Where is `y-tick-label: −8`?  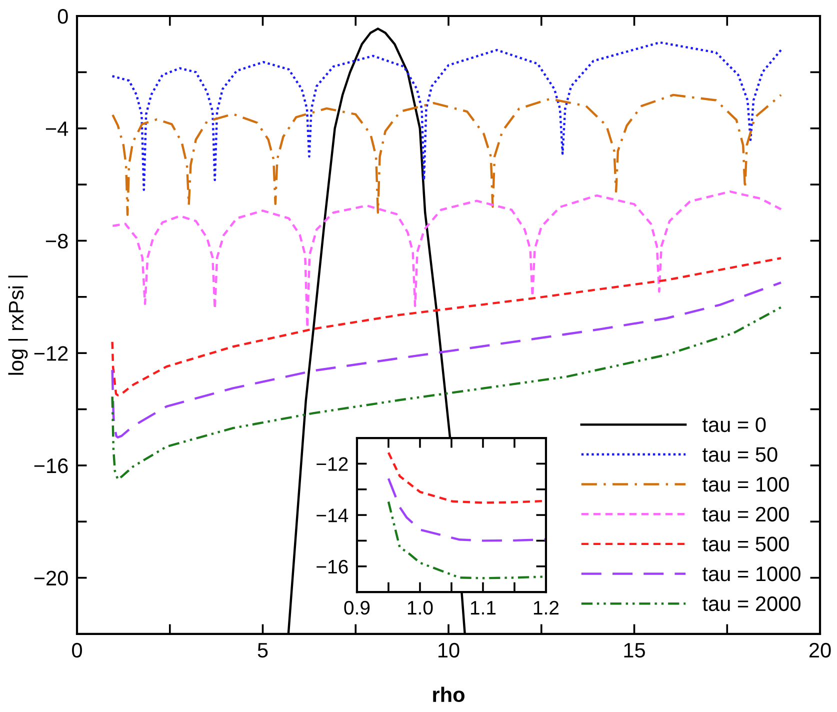
y-tick-label: −8 is located at coordinates (57, 241).